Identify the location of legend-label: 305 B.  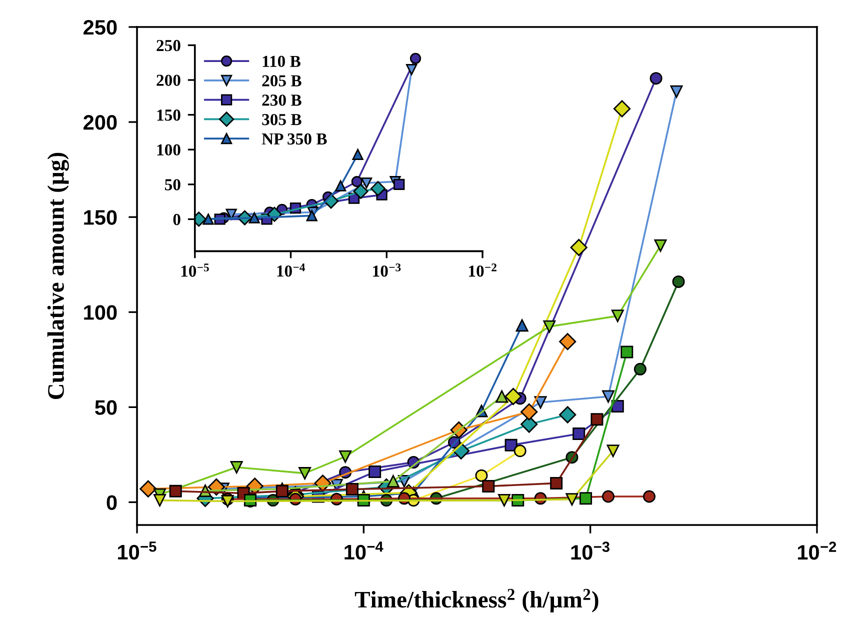
(282, 120).